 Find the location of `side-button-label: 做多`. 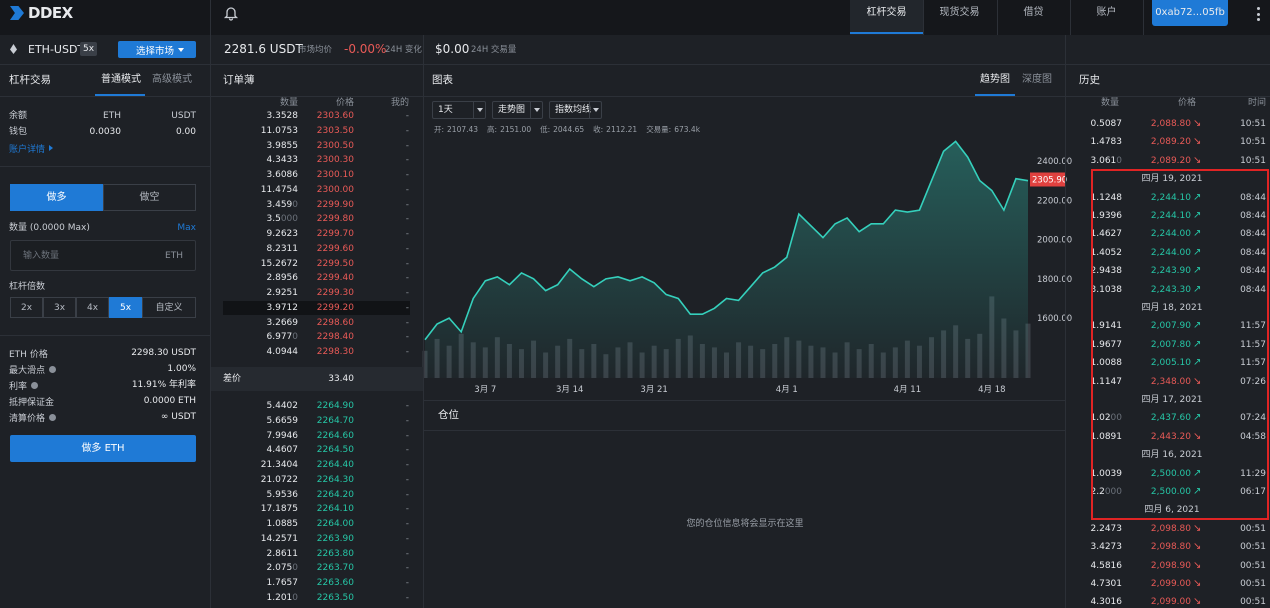

side-button-label: 做多 is located at coordinates (56, 197).